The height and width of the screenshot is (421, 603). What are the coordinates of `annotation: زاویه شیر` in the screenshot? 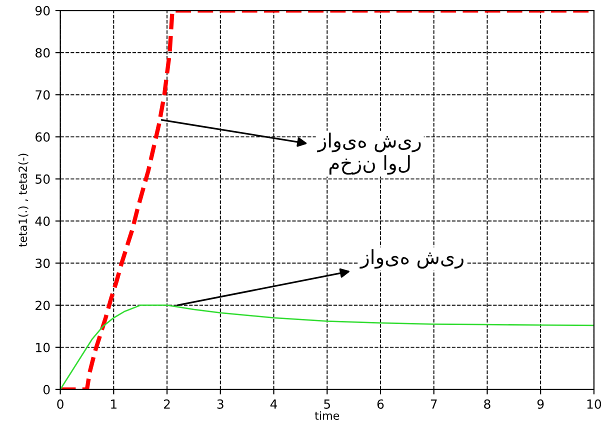 It's located at (412, 259).